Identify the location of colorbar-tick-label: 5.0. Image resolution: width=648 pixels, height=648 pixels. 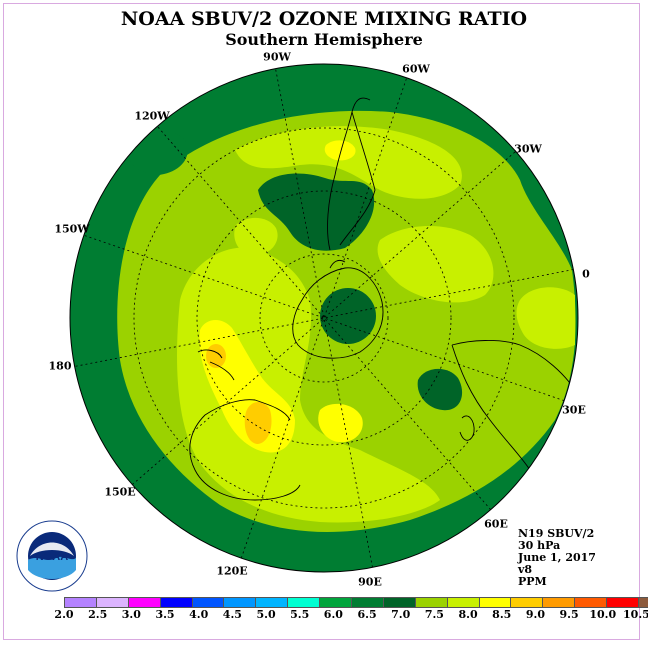
(266, 614).